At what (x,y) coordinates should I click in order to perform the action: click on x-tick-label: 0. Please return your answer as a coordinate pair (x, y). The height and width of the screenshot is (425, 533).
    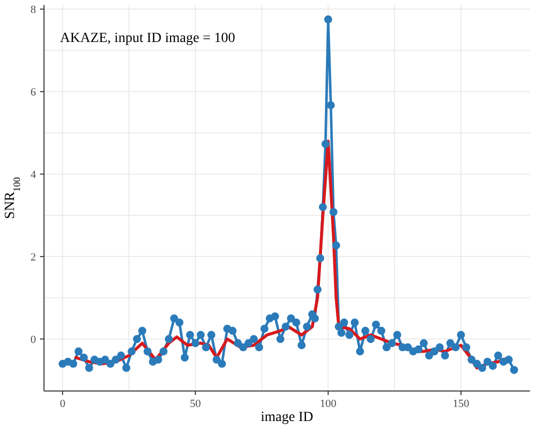
    Looking at the image, I should click on (63, 404).